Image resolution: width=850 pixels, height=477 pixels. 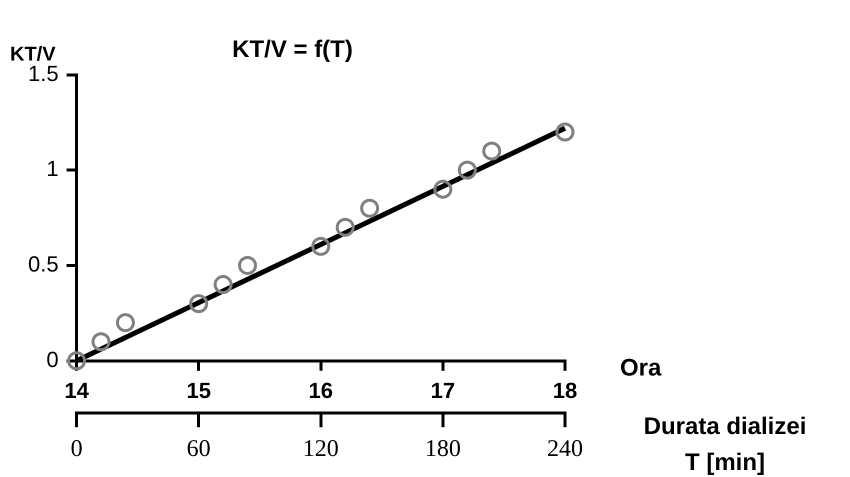 I want to click on x2-tick-label: 0, so click(x=76, y=449).